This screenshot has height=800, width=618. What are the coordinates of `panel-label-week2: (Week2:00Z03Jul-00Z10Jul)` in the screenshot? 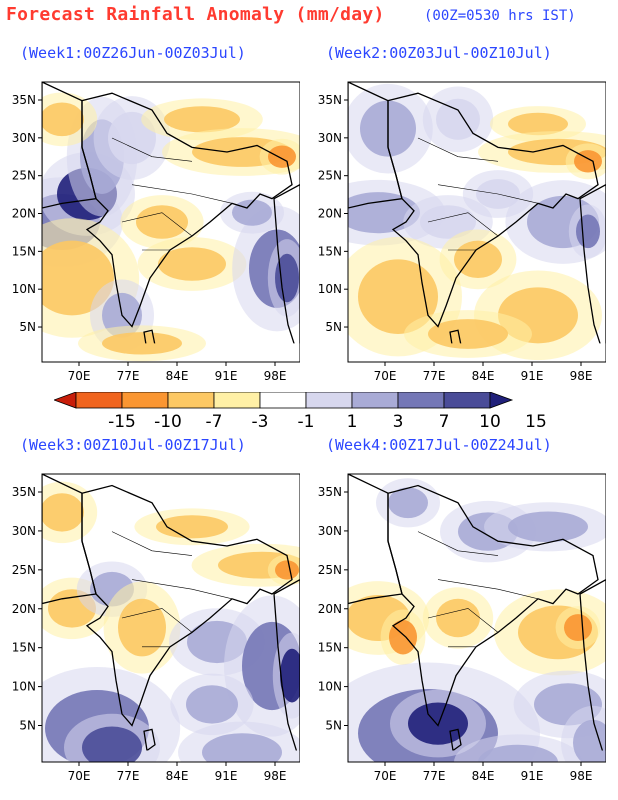 It's located at (439, 53).